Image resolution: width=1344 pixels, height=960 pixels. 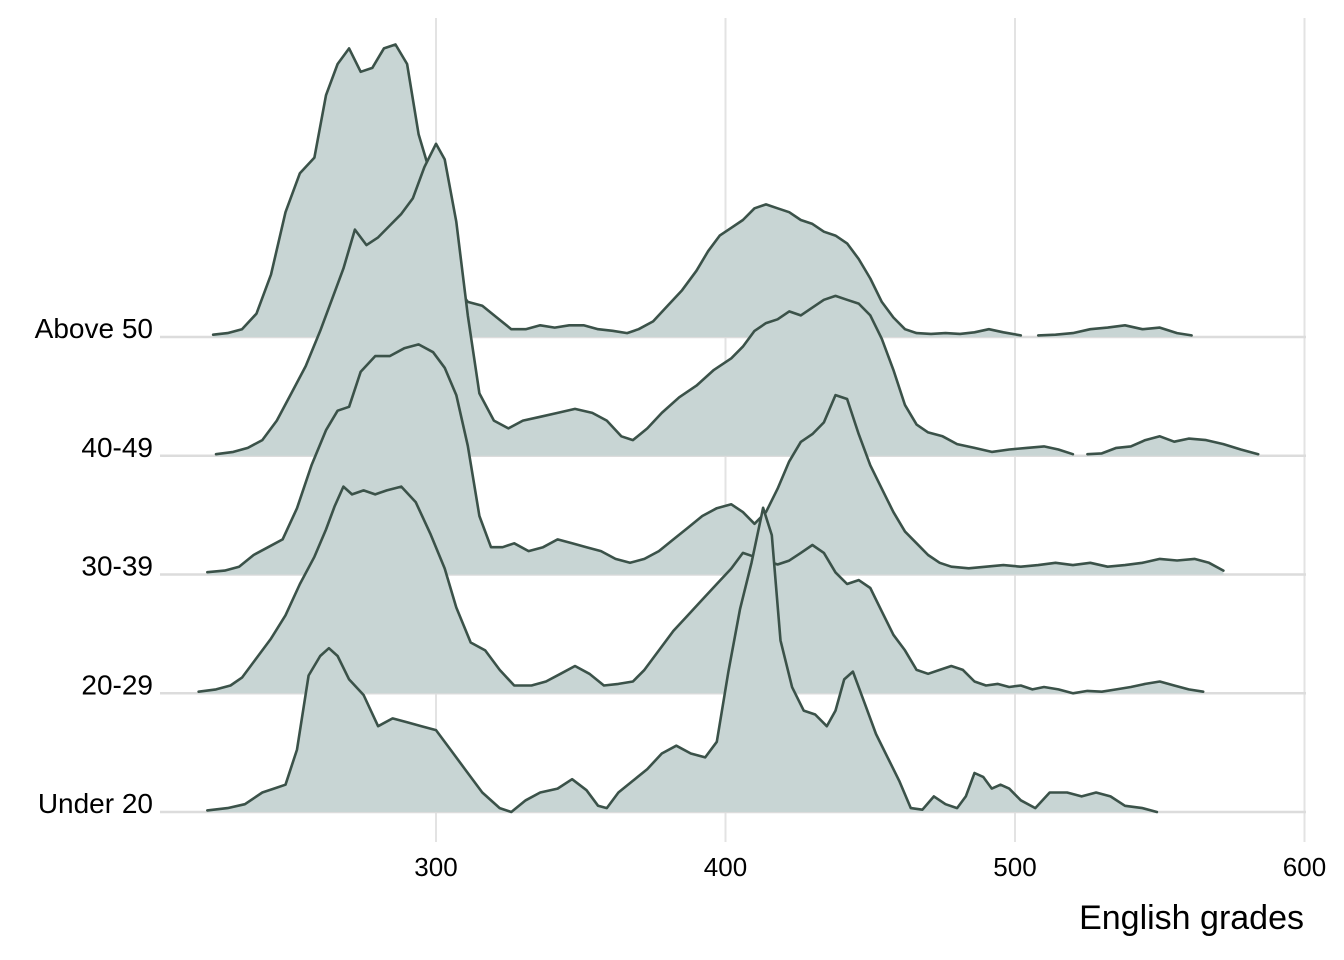 I want to click on x-axis-title: English grades, so click(x=1191, y=918).